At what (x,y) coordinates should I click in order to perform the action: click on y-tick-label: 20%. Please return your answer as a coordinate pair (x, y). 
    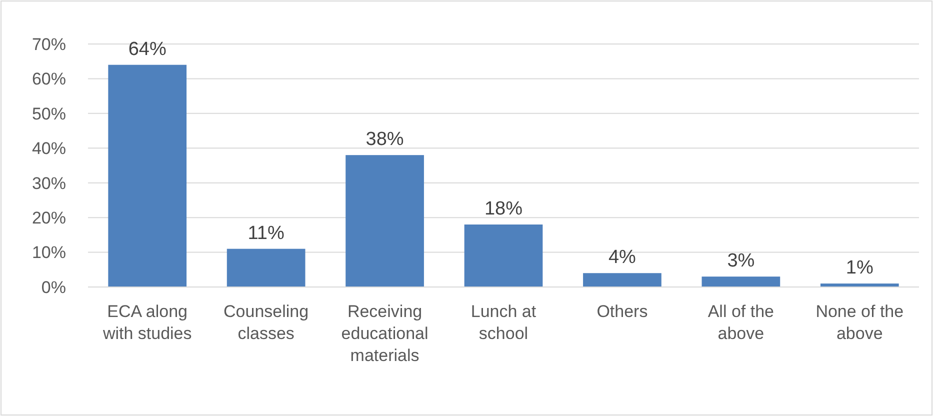
    Looking at the image, I should click on (49, 218).